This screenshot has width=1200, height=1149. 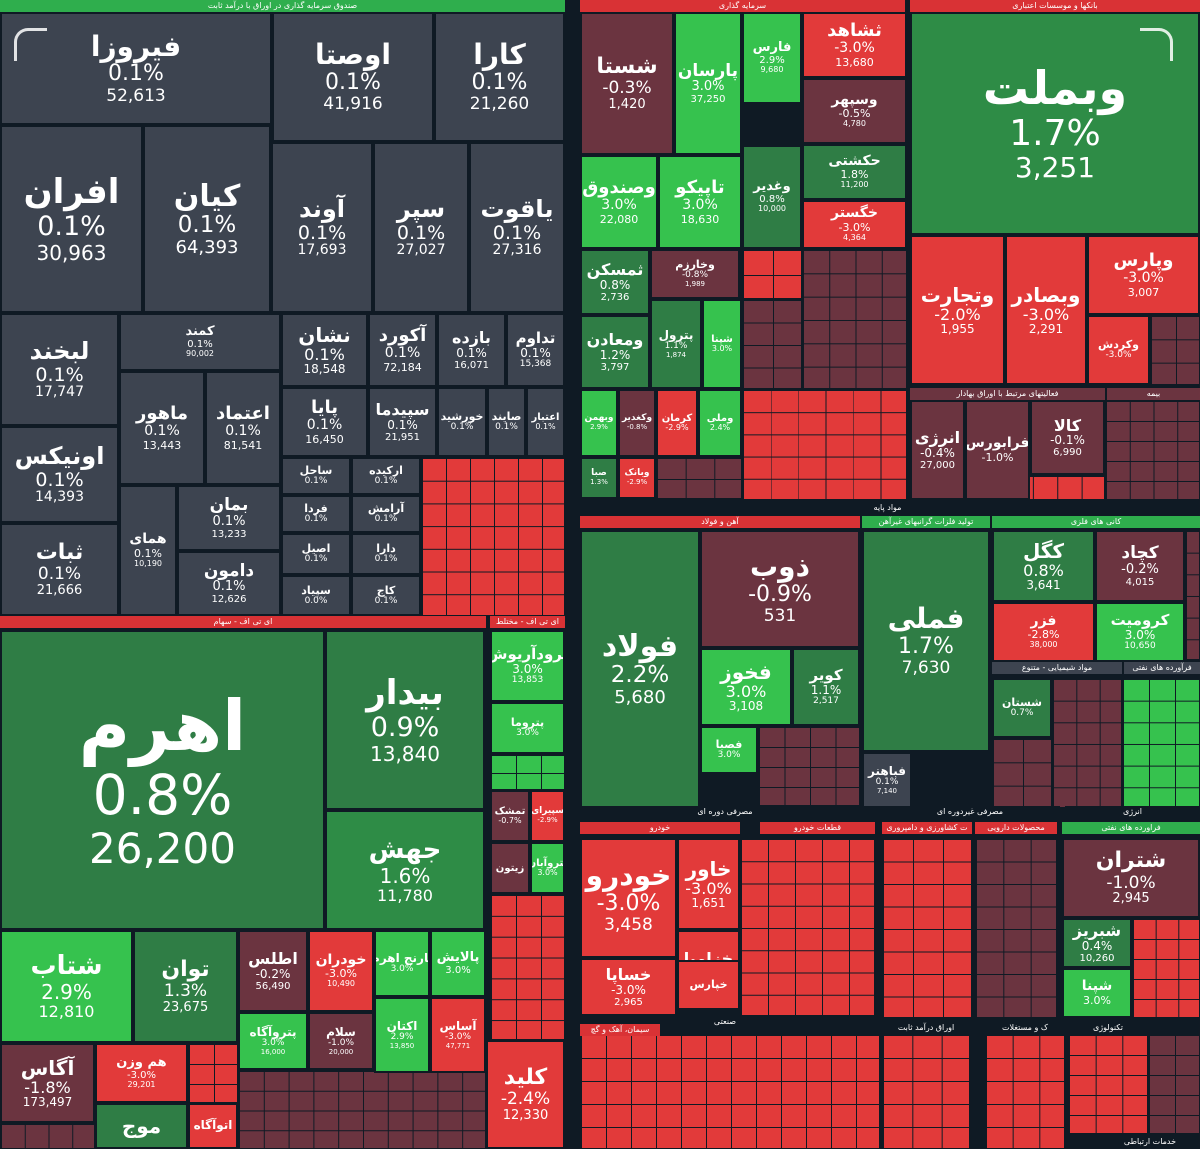 What do you see at coordinates (471, 350) in the screenshot?
I see `tile-بازده: بازده 0.1% 16,071` at bounding box center [471, 350].